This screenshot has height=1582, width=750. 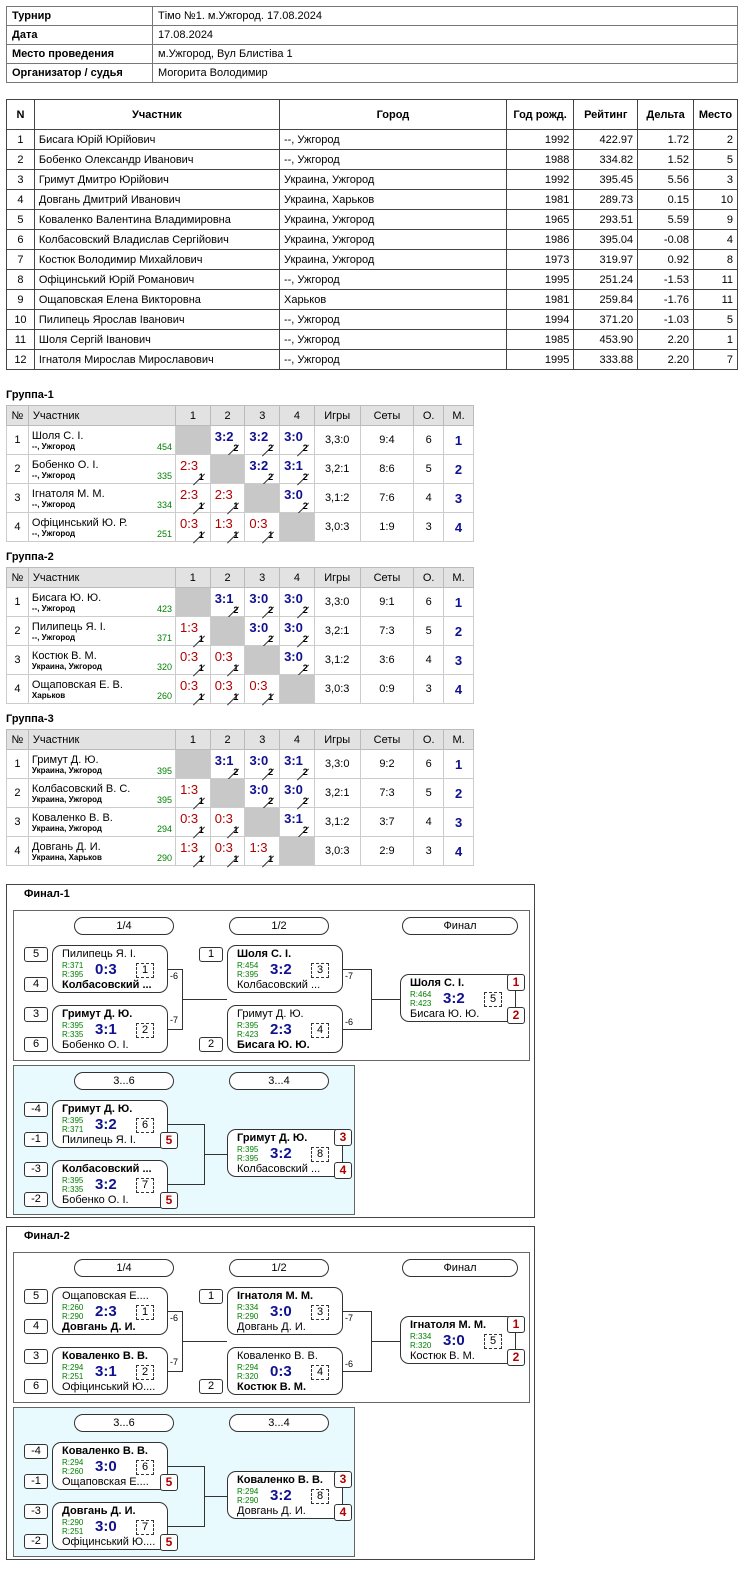 What do you see at coordinates (293, 436) in the screenshot?
I see `score-value: 3:0` at bounding box center [293, 436].